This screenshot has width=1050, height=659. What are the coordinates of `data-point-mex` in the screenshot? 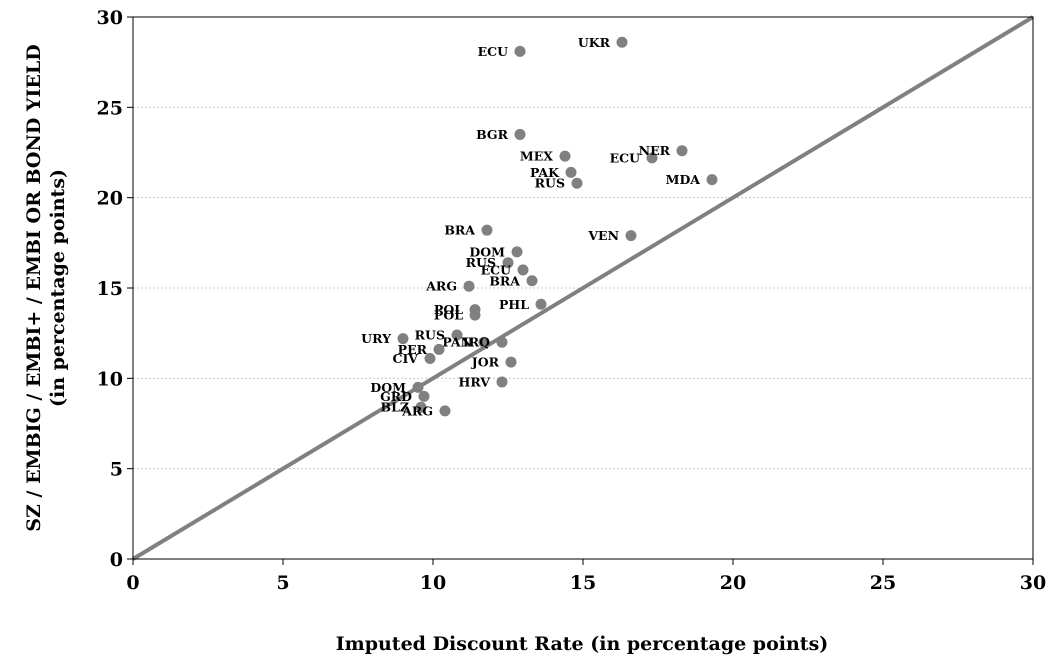 It's located at (565, 156).